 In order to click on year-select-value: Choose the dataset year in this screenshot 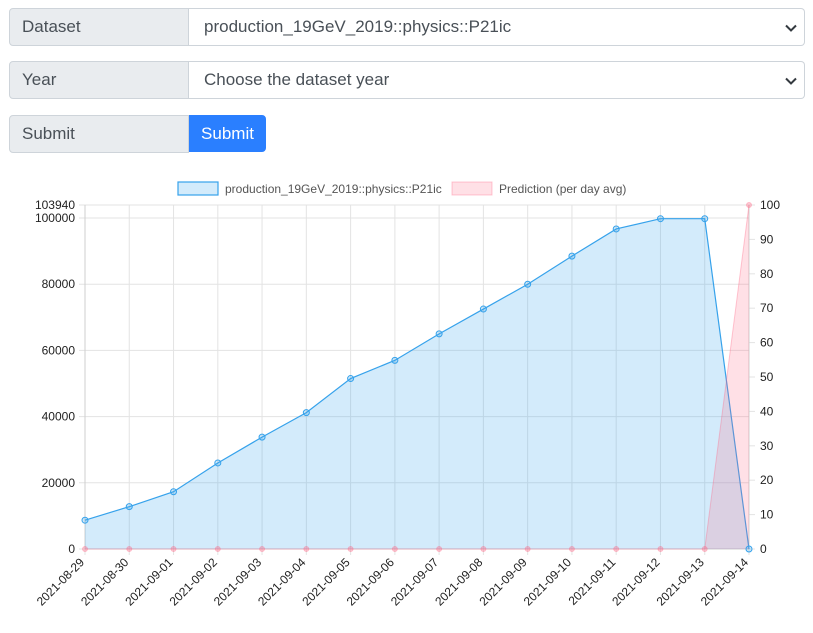, I will do `click(297, 79)`.